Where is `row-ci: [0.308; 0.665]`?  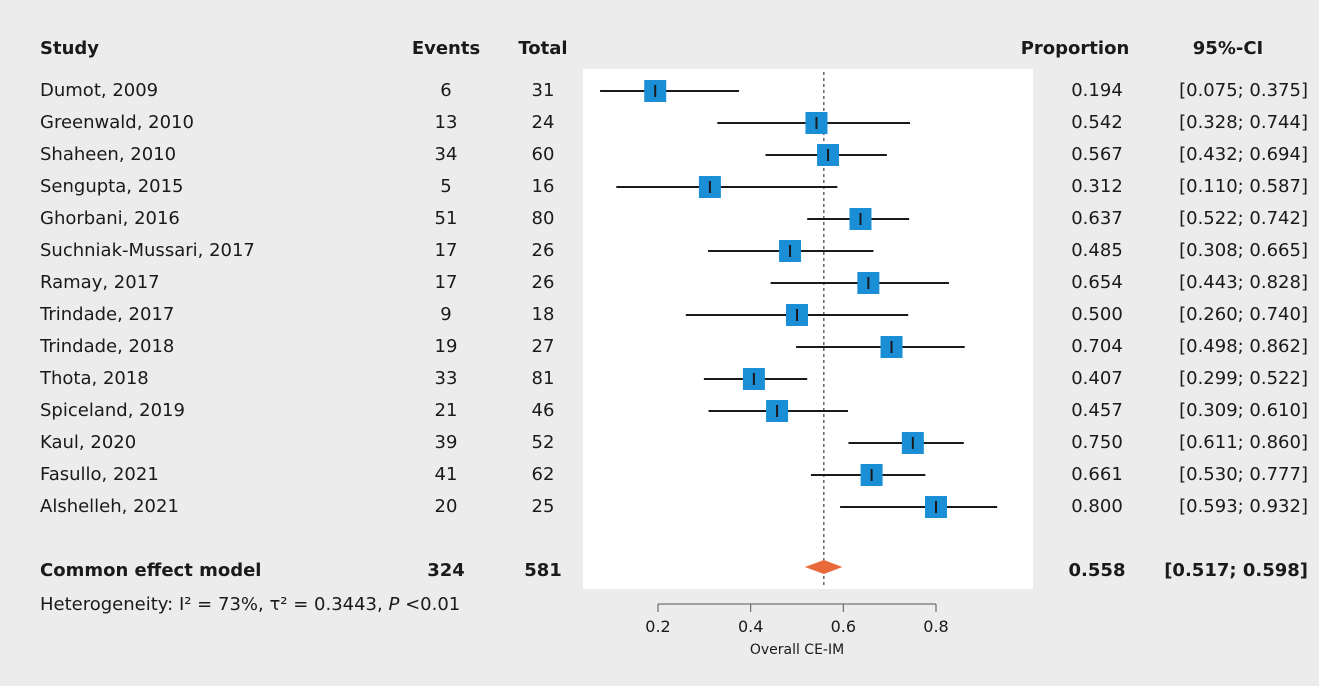 row-ci: [0.308; 0.665] is located at coordinates (1243, 250).